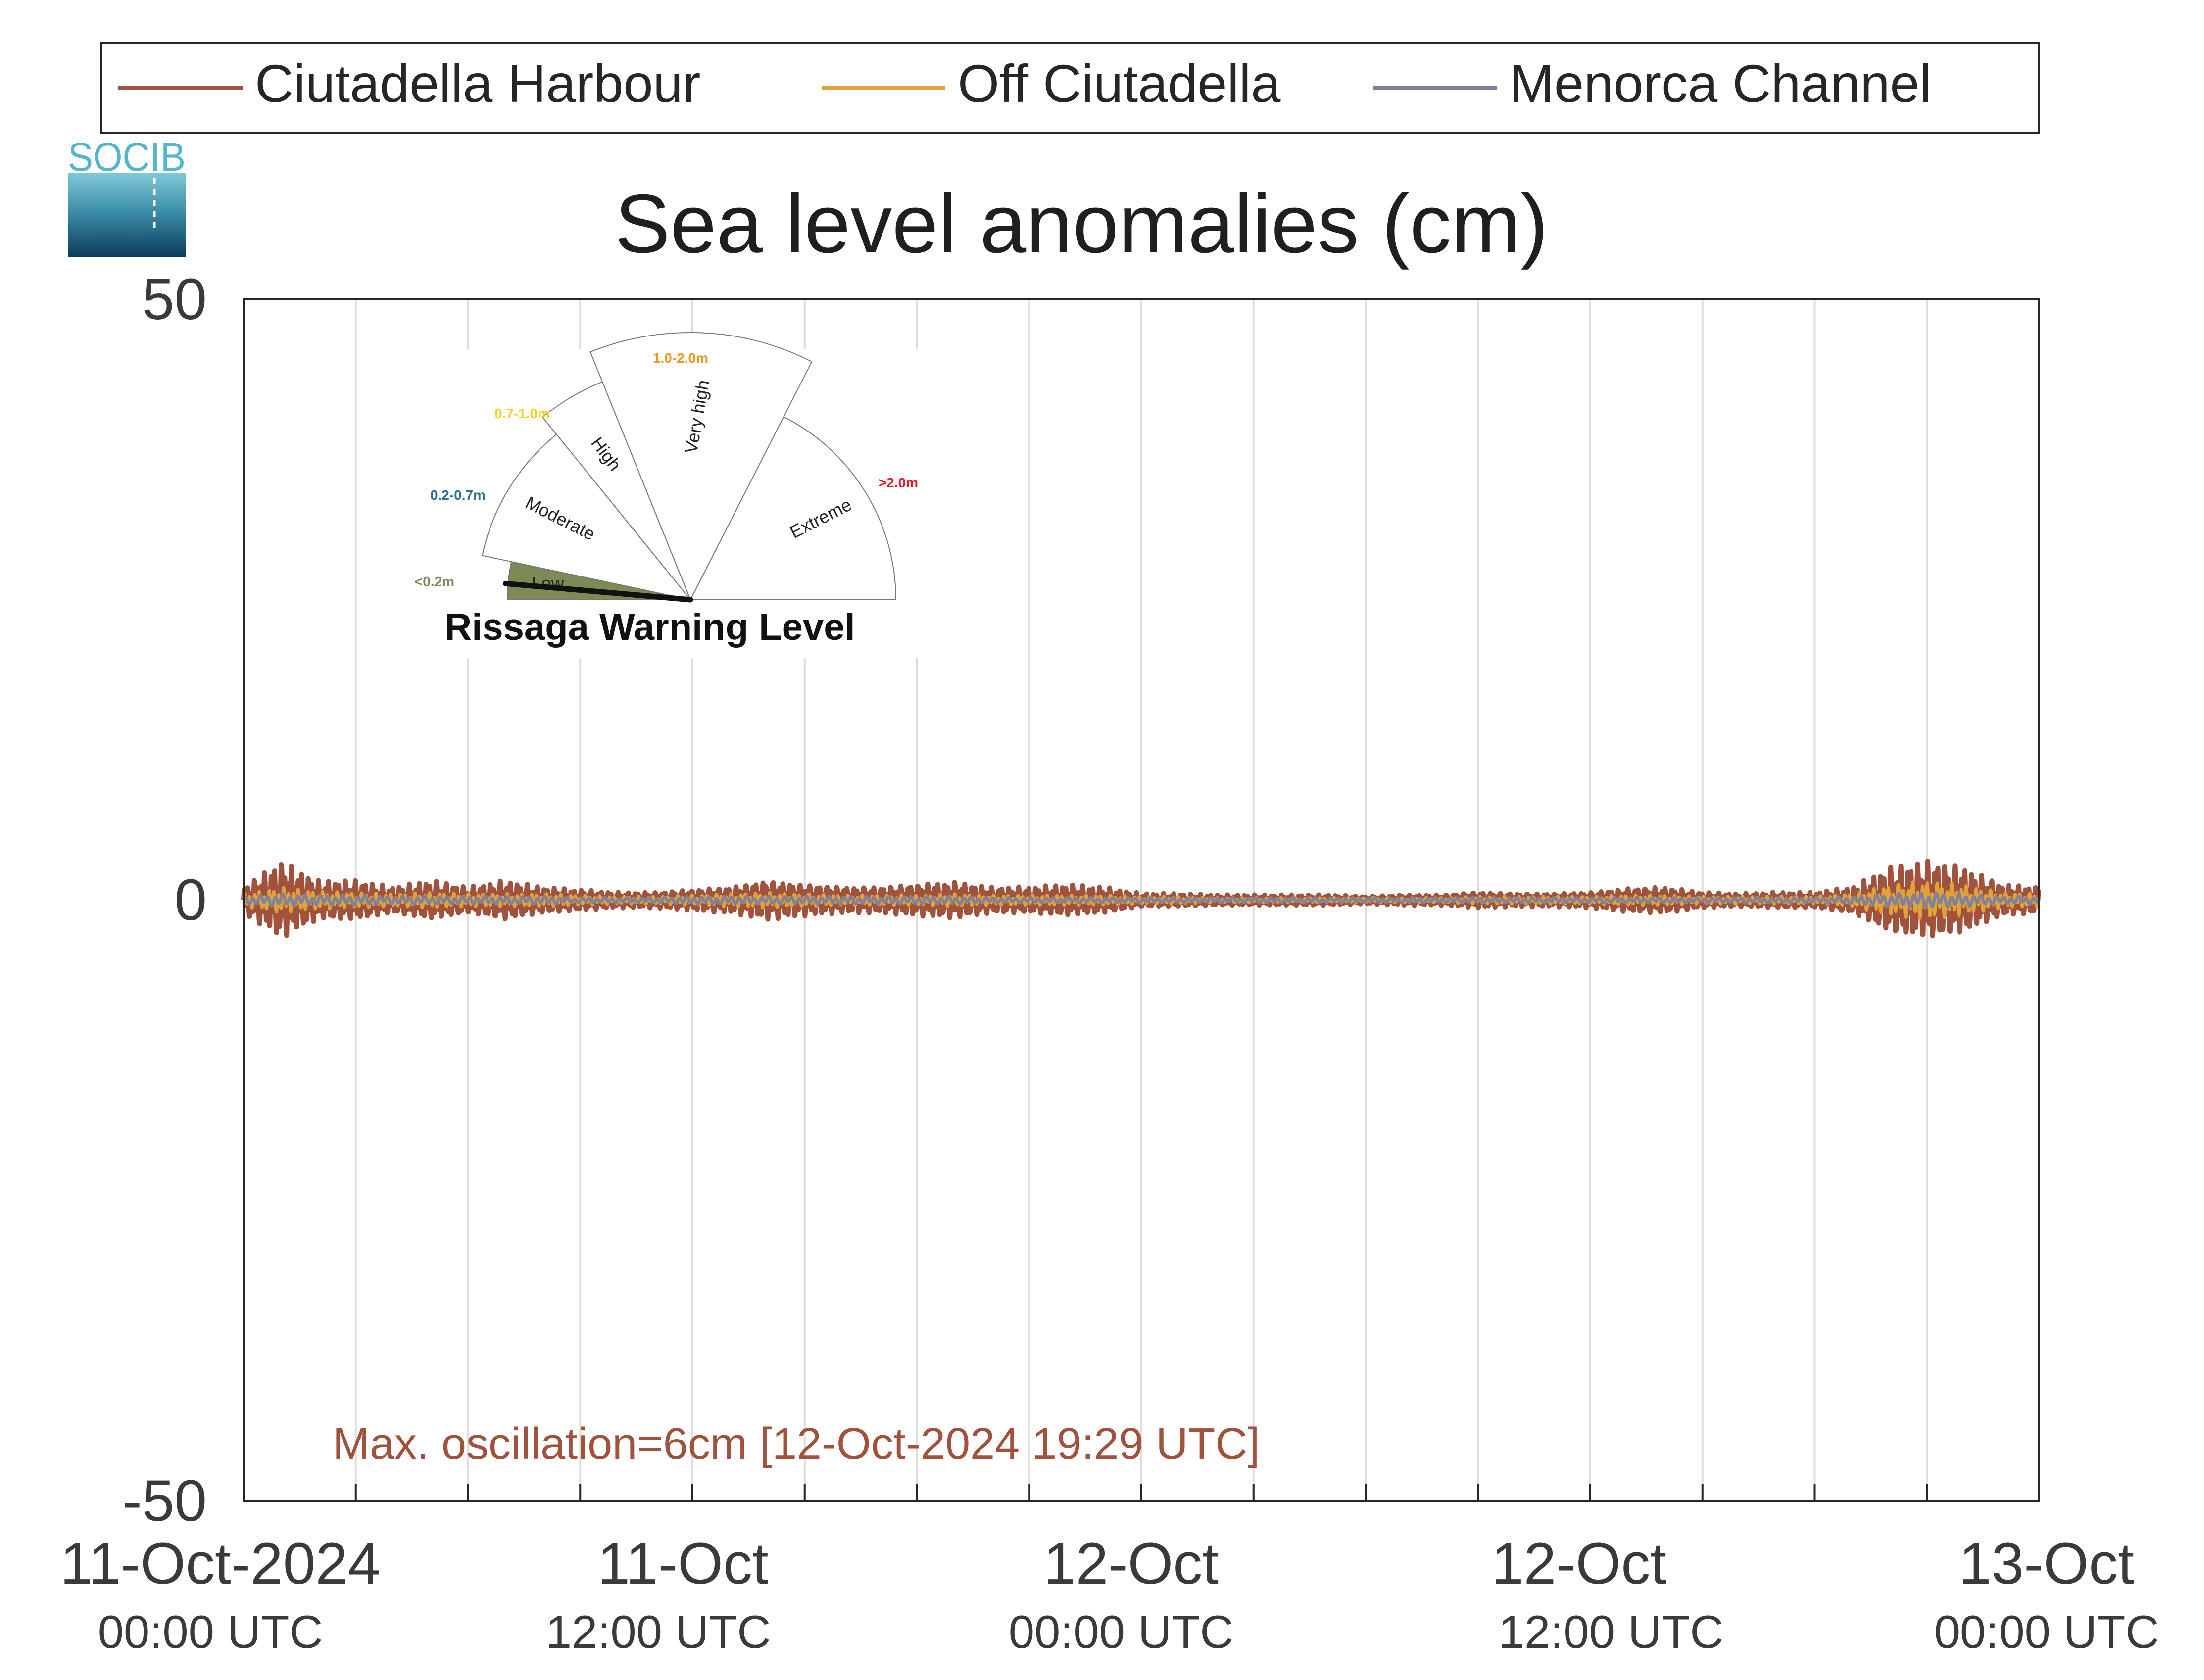 This screenshot has width=2204, height=1680. I want to click on series-line, so click(1141, 900).